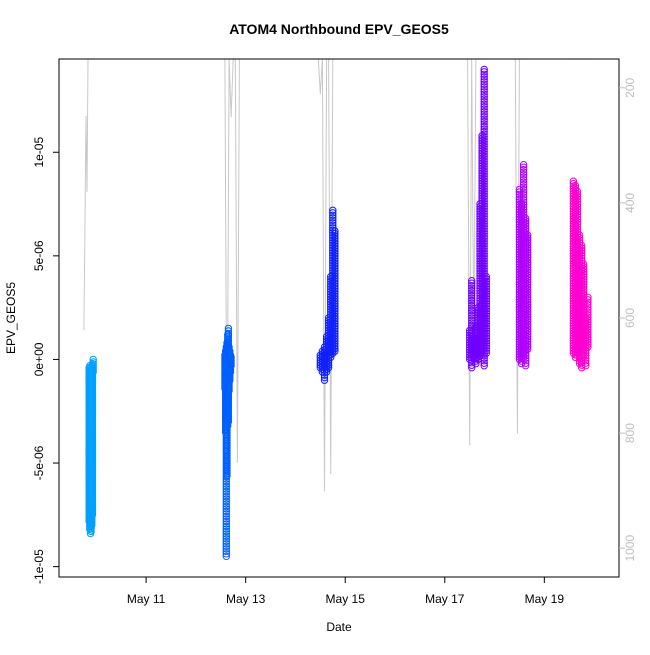  Describe the element at coordinates (630, 318) in the screenshot. I see `y2-tick-label: 600` at that location.